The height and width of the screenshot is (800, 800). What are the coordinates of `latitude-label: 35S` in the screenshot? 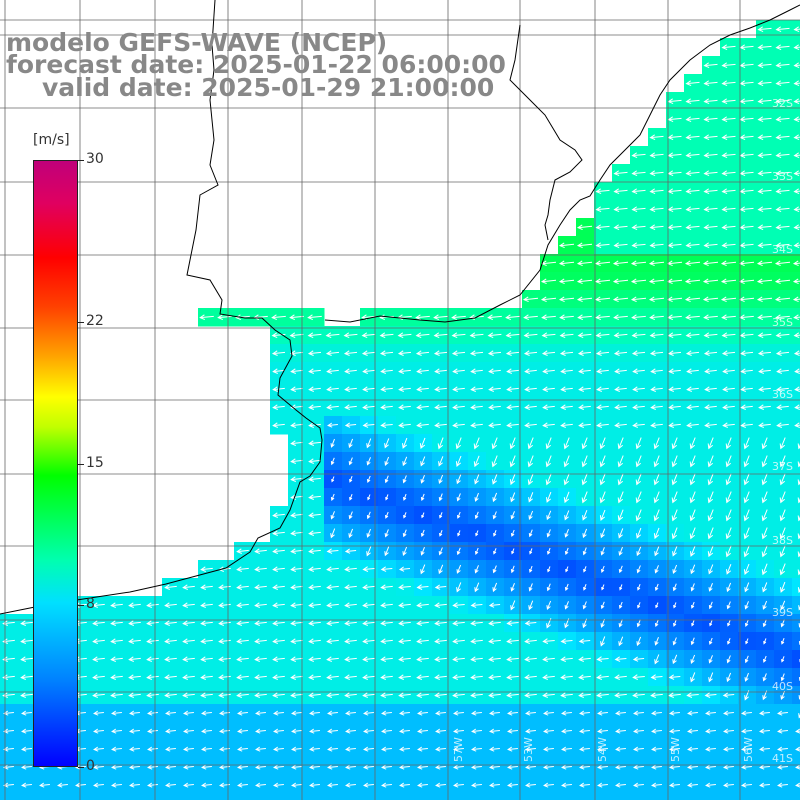 It's located at (782, 322).